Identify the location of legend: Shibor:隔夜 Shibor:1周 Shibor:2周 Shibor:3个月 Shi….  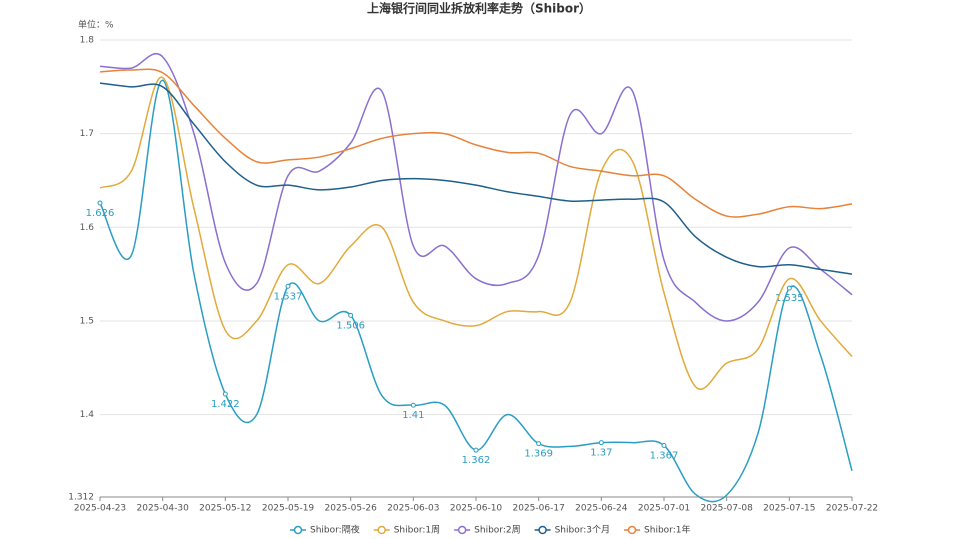
(490, 530).